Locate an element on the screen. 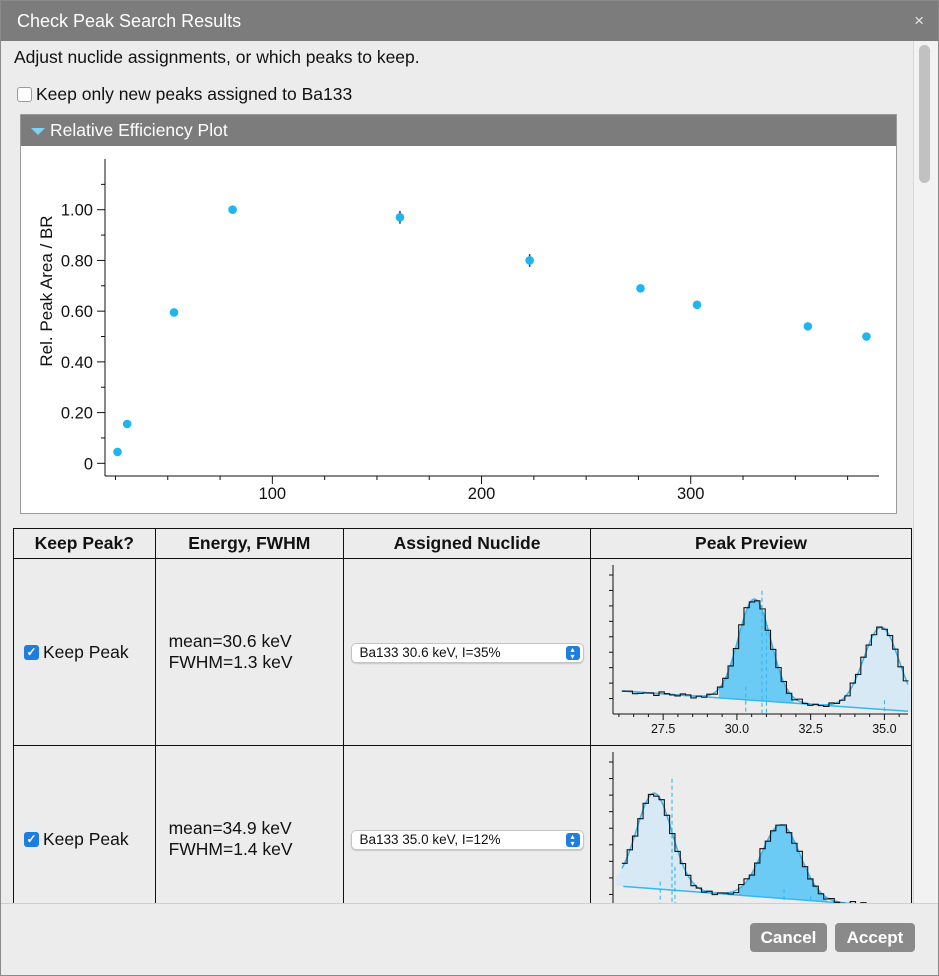 This screenshot has height=976, width=939. x-tick-label: 100 is located at coordinates (273, 494).